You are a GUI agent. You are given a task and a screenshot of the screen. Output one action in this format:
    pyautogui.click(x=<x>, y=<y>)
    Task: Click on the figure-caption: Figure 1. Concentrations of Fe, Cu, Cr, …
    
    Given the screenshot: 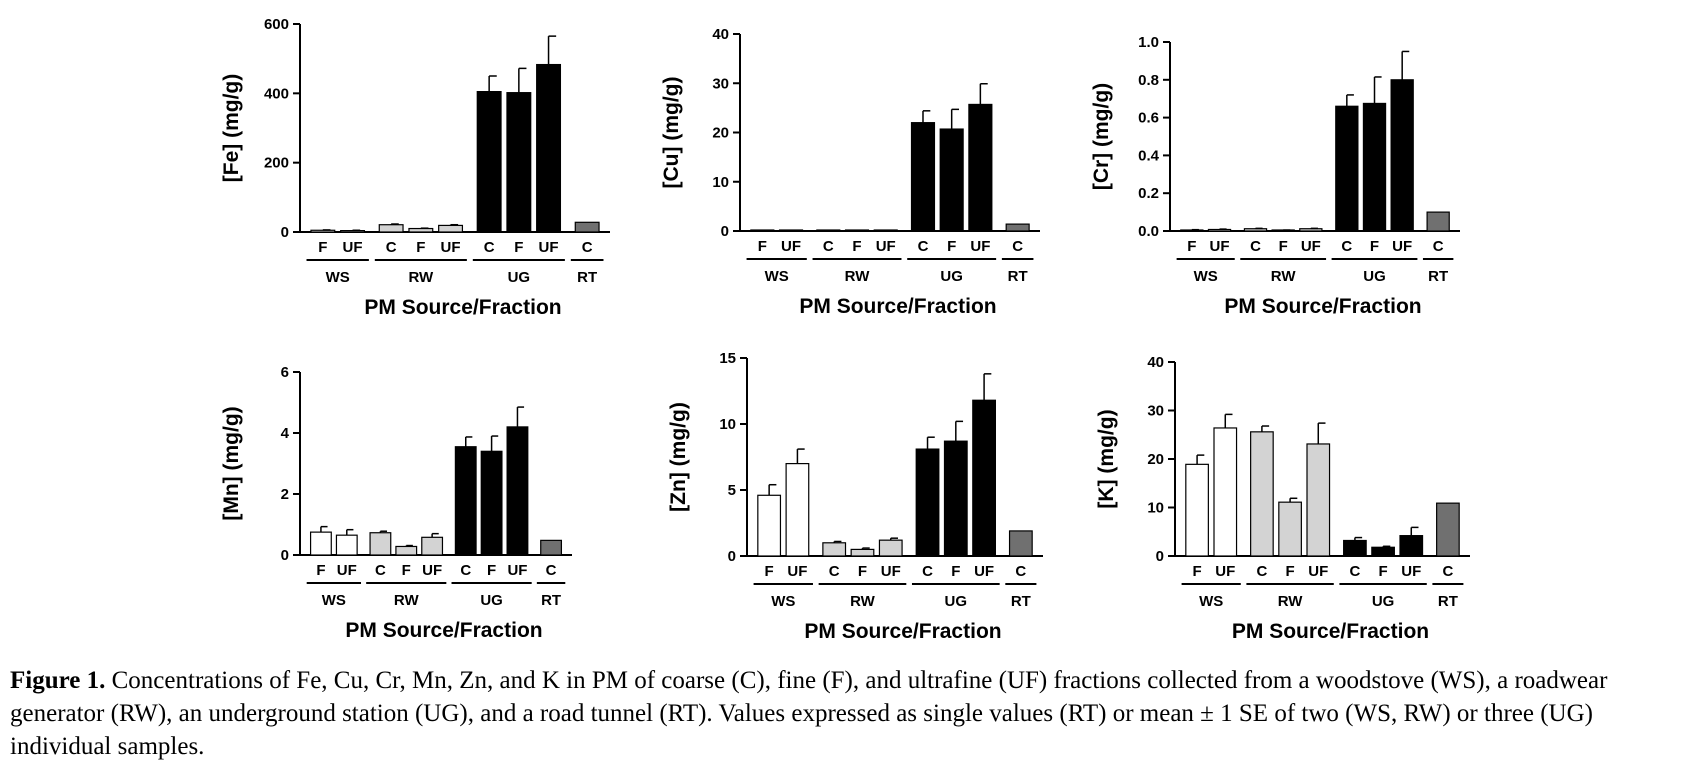 What is the action you would take?
    pyautogui.click(x=855, y=713)
    